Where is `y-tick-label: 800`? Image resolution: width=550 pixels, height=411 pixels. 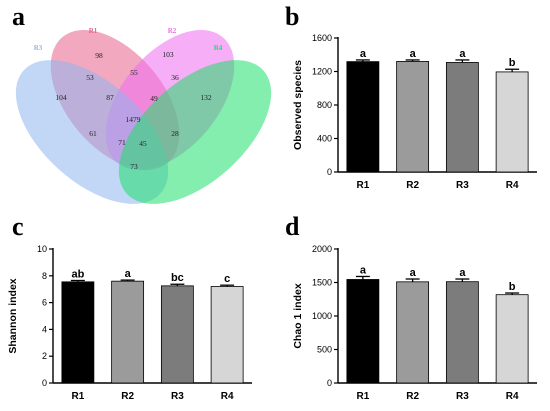
y-tick-label: 800 is located at coordinates (324, 105).